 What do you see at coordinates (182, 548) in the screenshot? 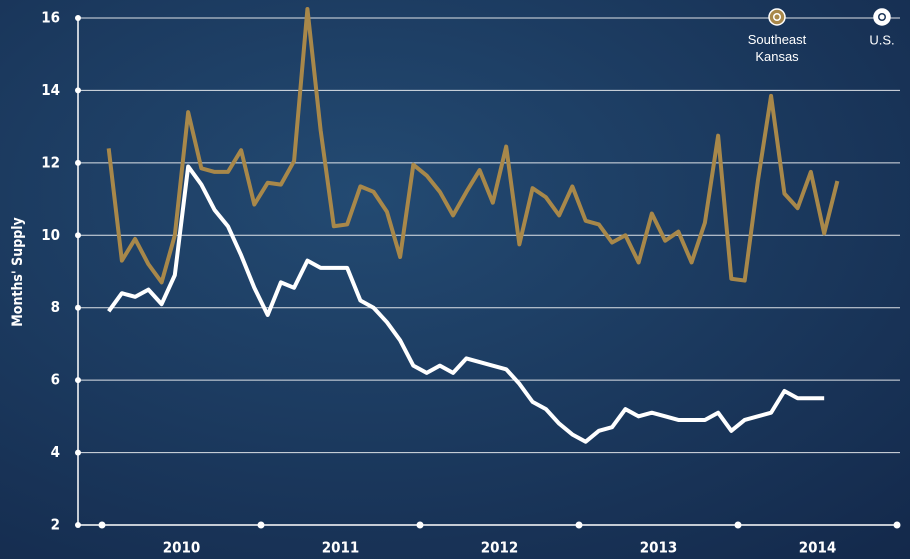
I see `x-tick-label: 2010` at bounding box center [182, 548].